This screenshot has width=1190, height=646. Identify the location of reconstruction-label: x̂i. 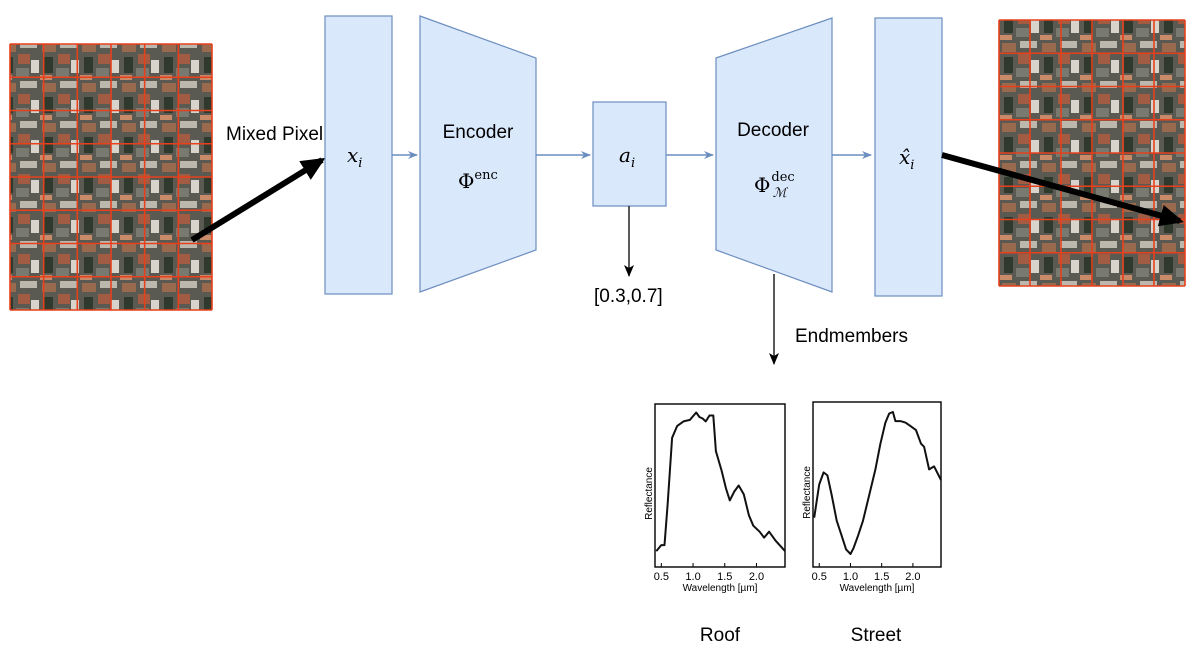
(906, 159).